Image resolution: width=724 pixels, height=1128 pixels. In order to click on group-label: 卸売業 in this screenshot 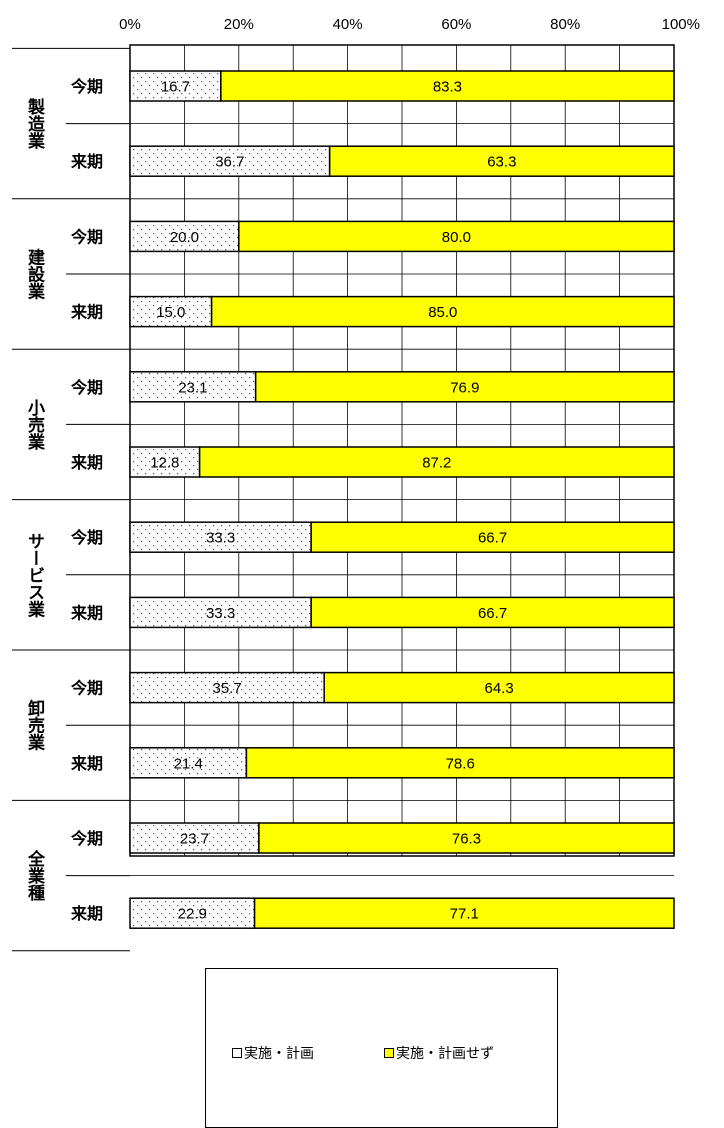, I will do `click(34, 725)`.